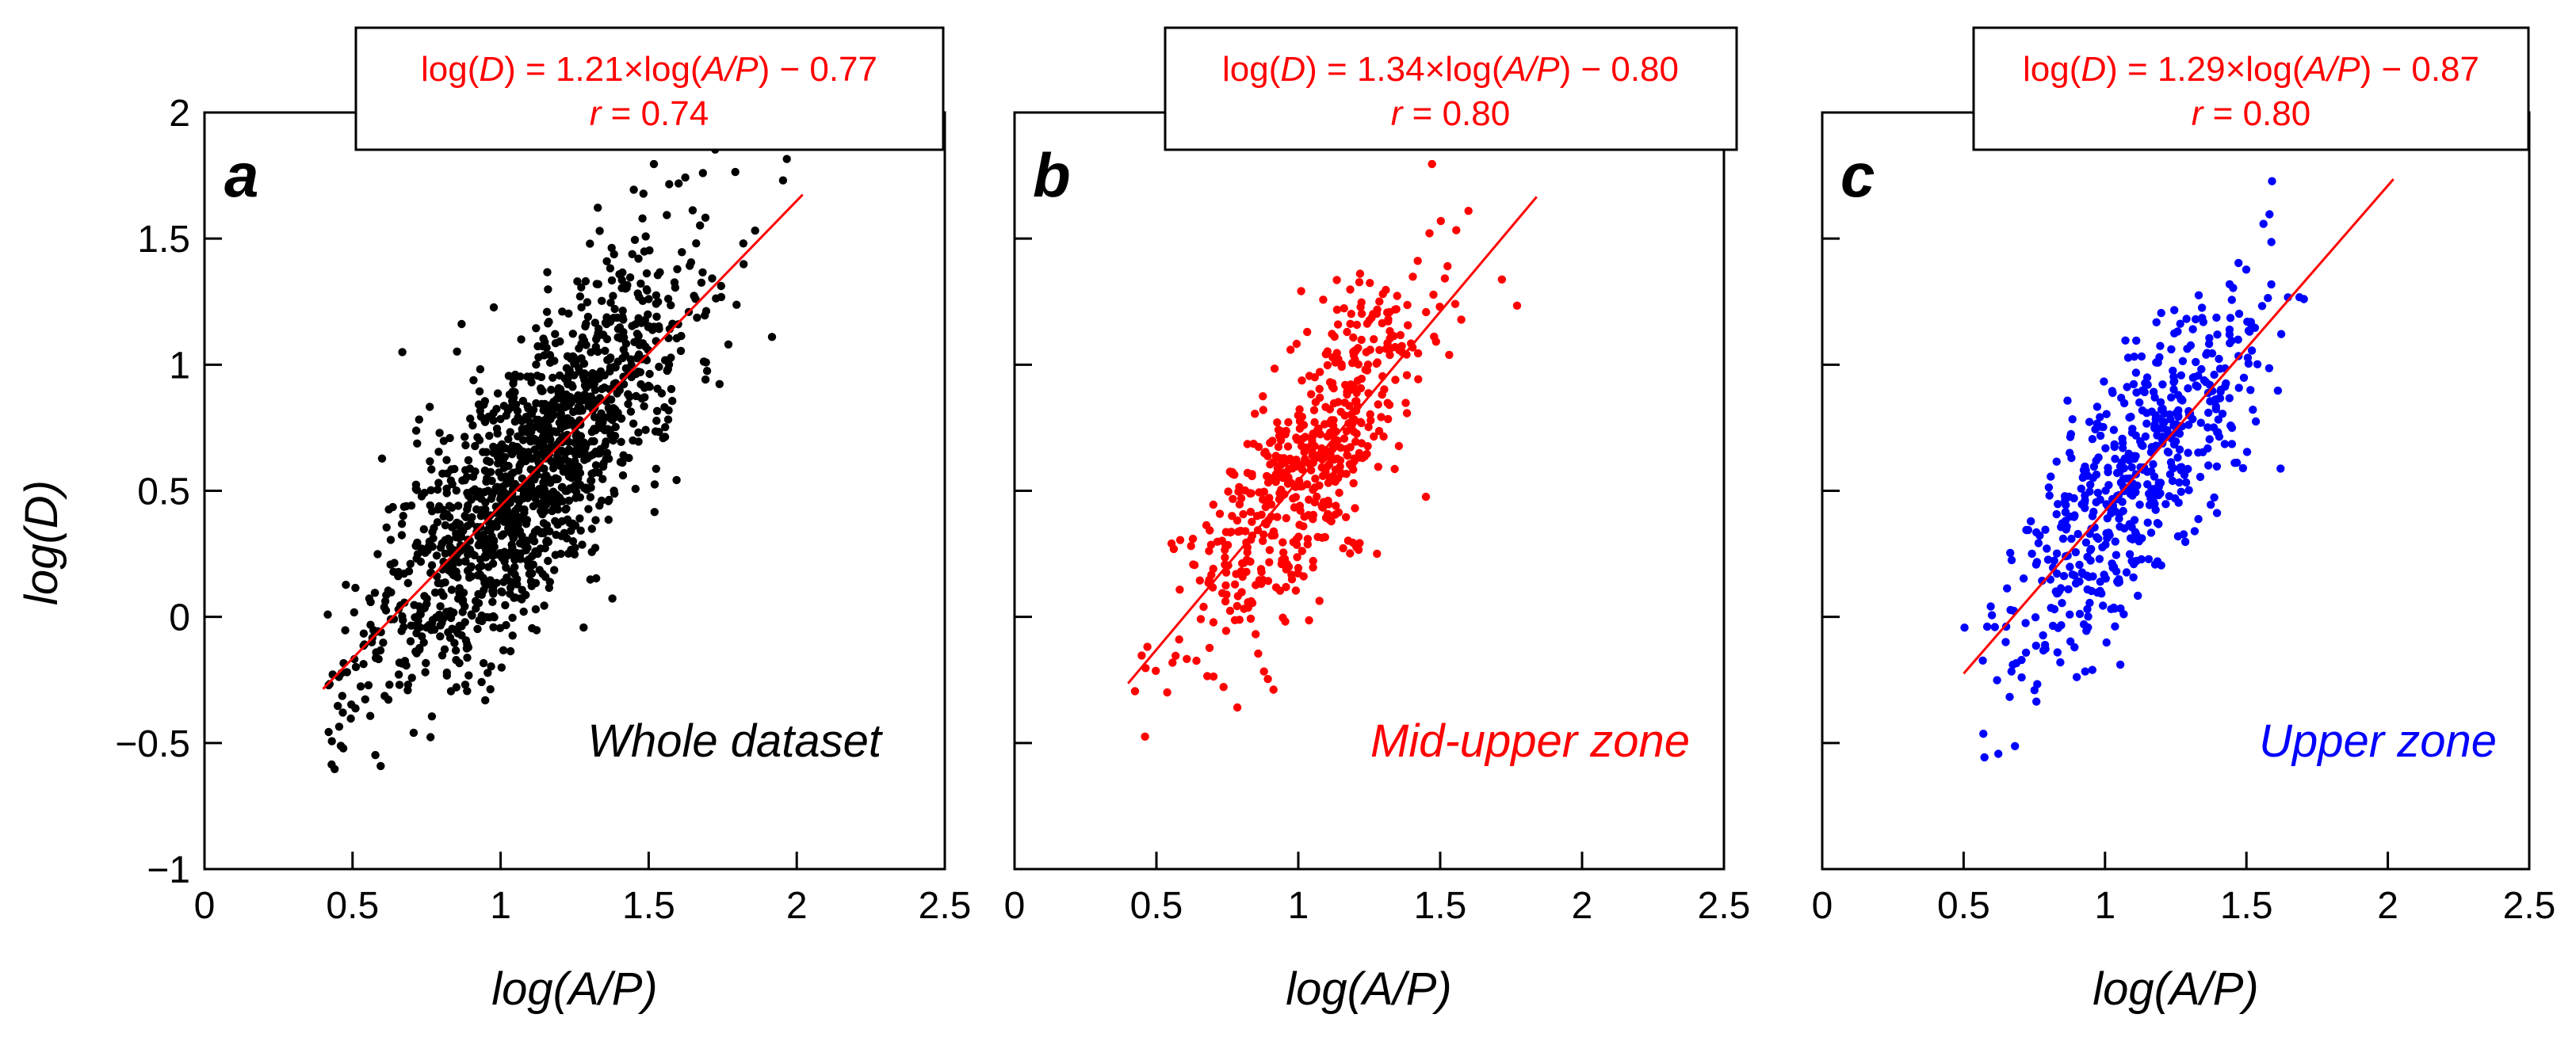  What do you see at coordinates (1015, 906) in the screenshot?
I see `x-tick-label: 0` at bounding box center [1015, 906].